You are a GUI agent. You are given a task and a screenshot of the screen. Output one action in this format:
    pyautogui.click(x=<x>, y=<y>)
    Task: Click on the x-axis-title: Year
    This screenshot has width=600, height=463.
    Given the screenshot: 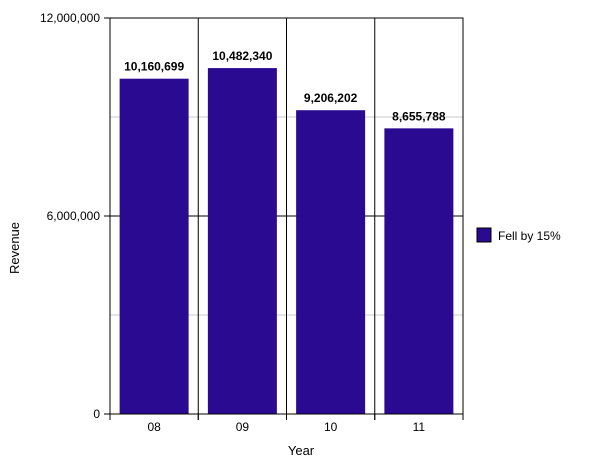 What is the action you would take?
    pyautogui.click(x=301, y=450)
    